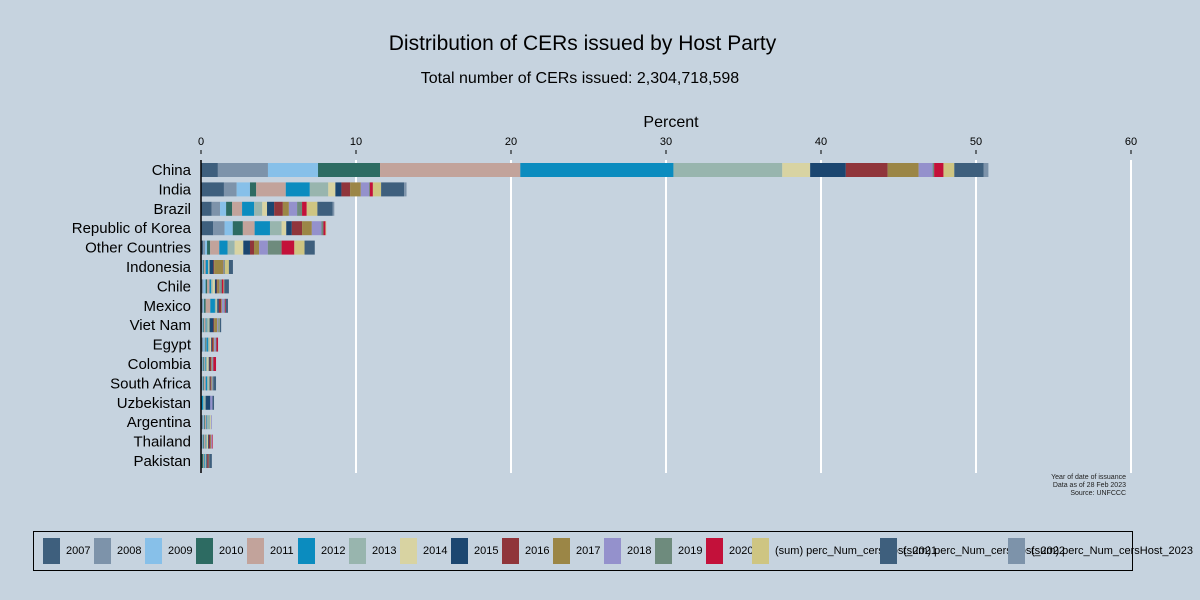 This screenshot has width=1200, height=600. Describe the element at coordinates (162, 461) in the screenshot. I see `y-tick-label: Pakistan` at that location.